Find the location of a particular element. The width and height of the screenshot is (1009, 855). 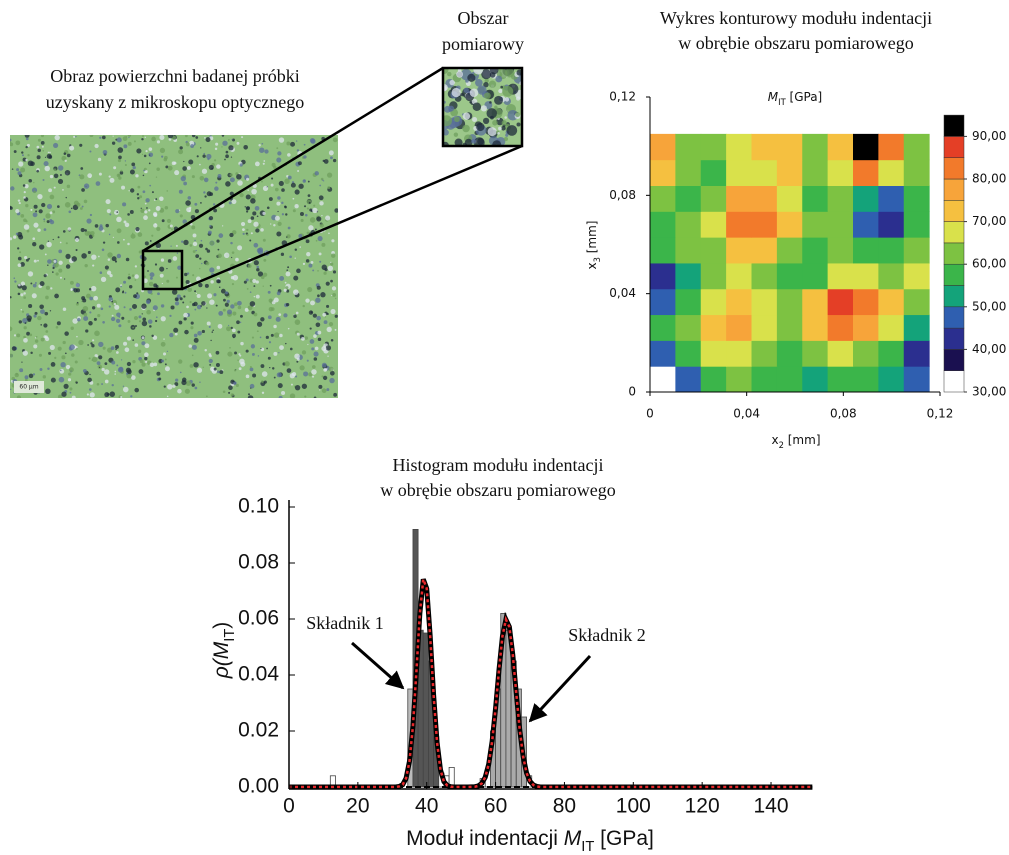

inset-caption: pomiarowy is located at coordinates (483, 44).